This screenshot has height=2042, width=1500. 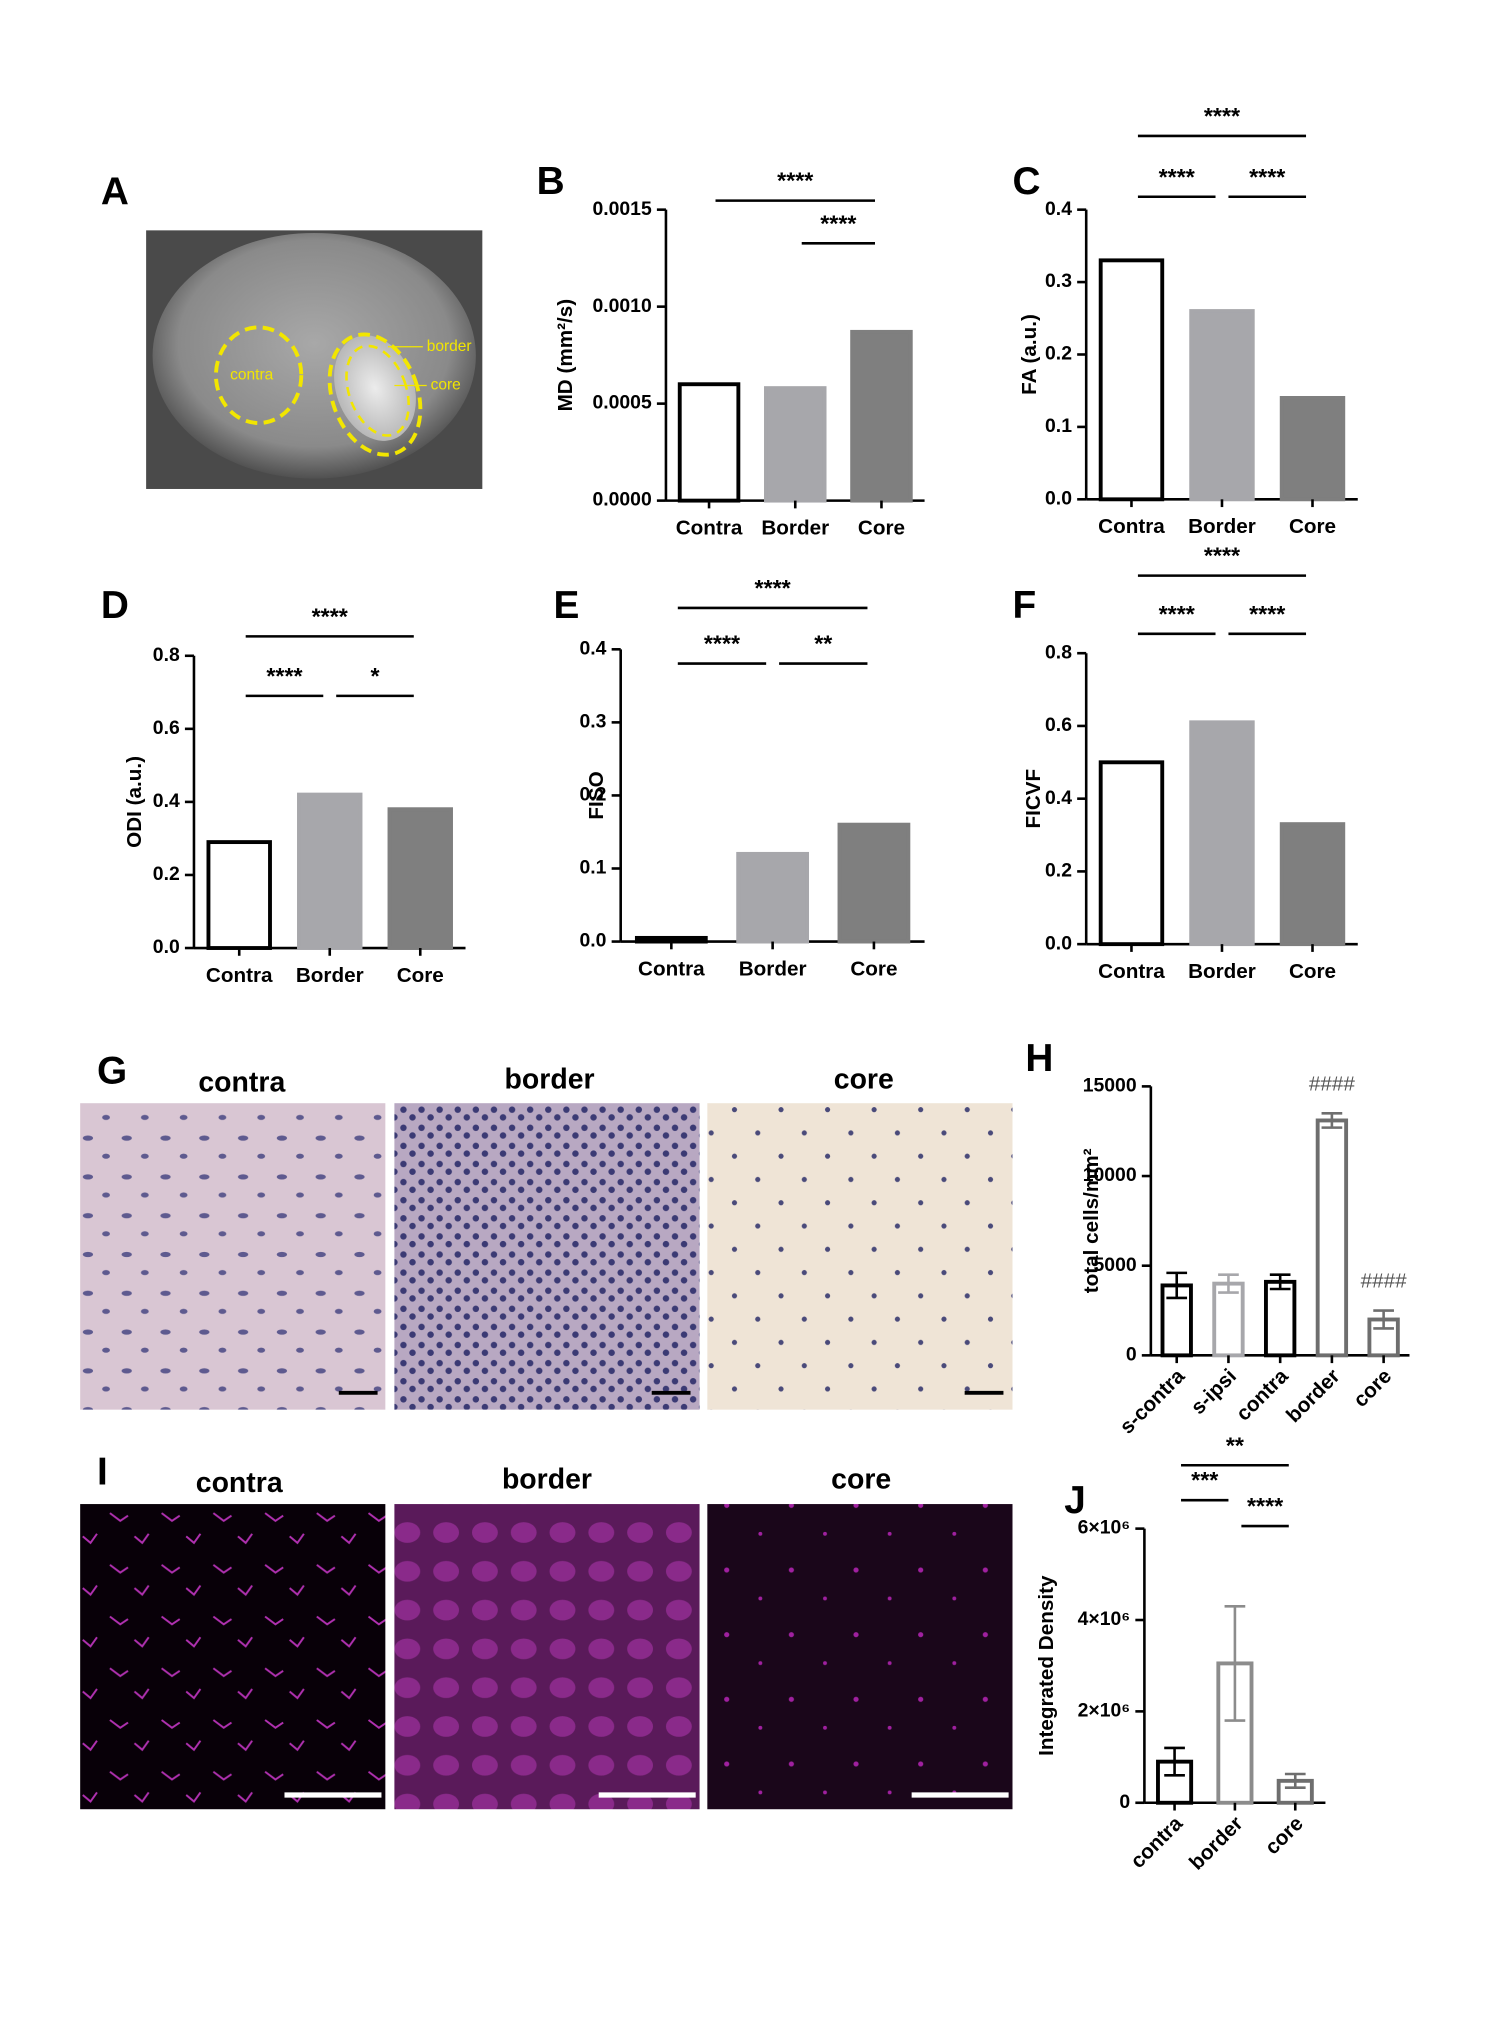 What do you see at coordinates (1039, 1058) in the screenshot?
I see `panel-letter: H` at bounding box center [1039, 1058].